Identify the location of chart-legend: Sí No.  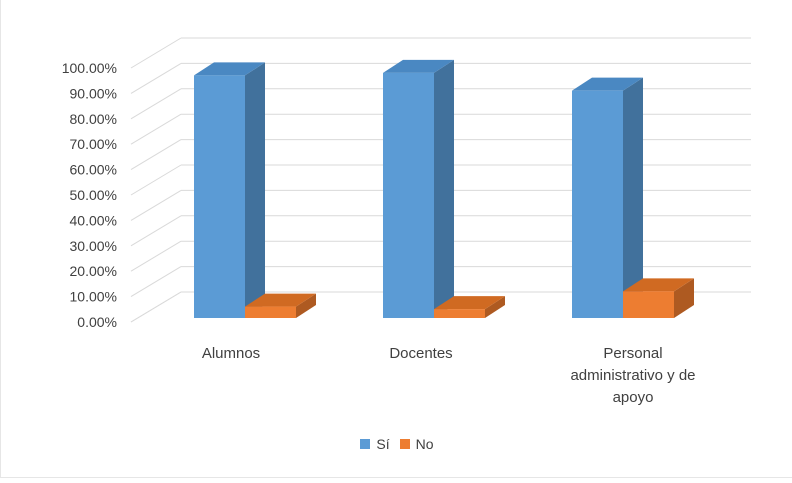
(396, 444).